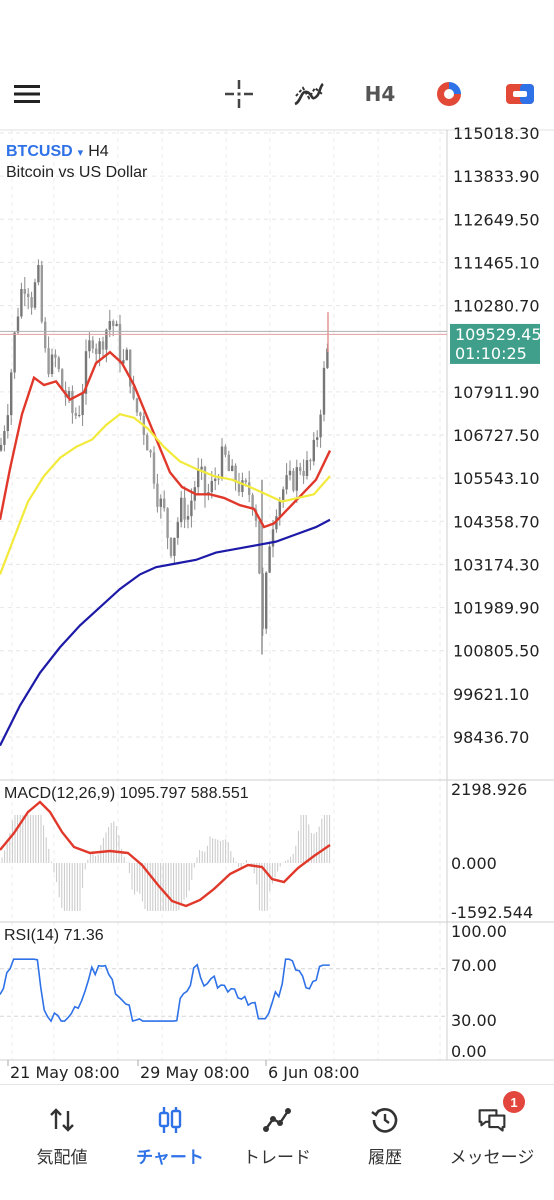 This screenshot has height=1200, width=554. I want to click on macd-signal-line, so click(165, 854).